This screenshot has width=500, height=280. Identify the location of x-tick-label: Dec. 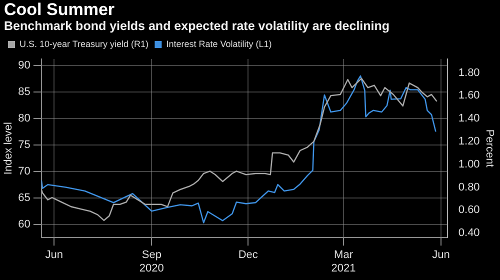
(248, 255).